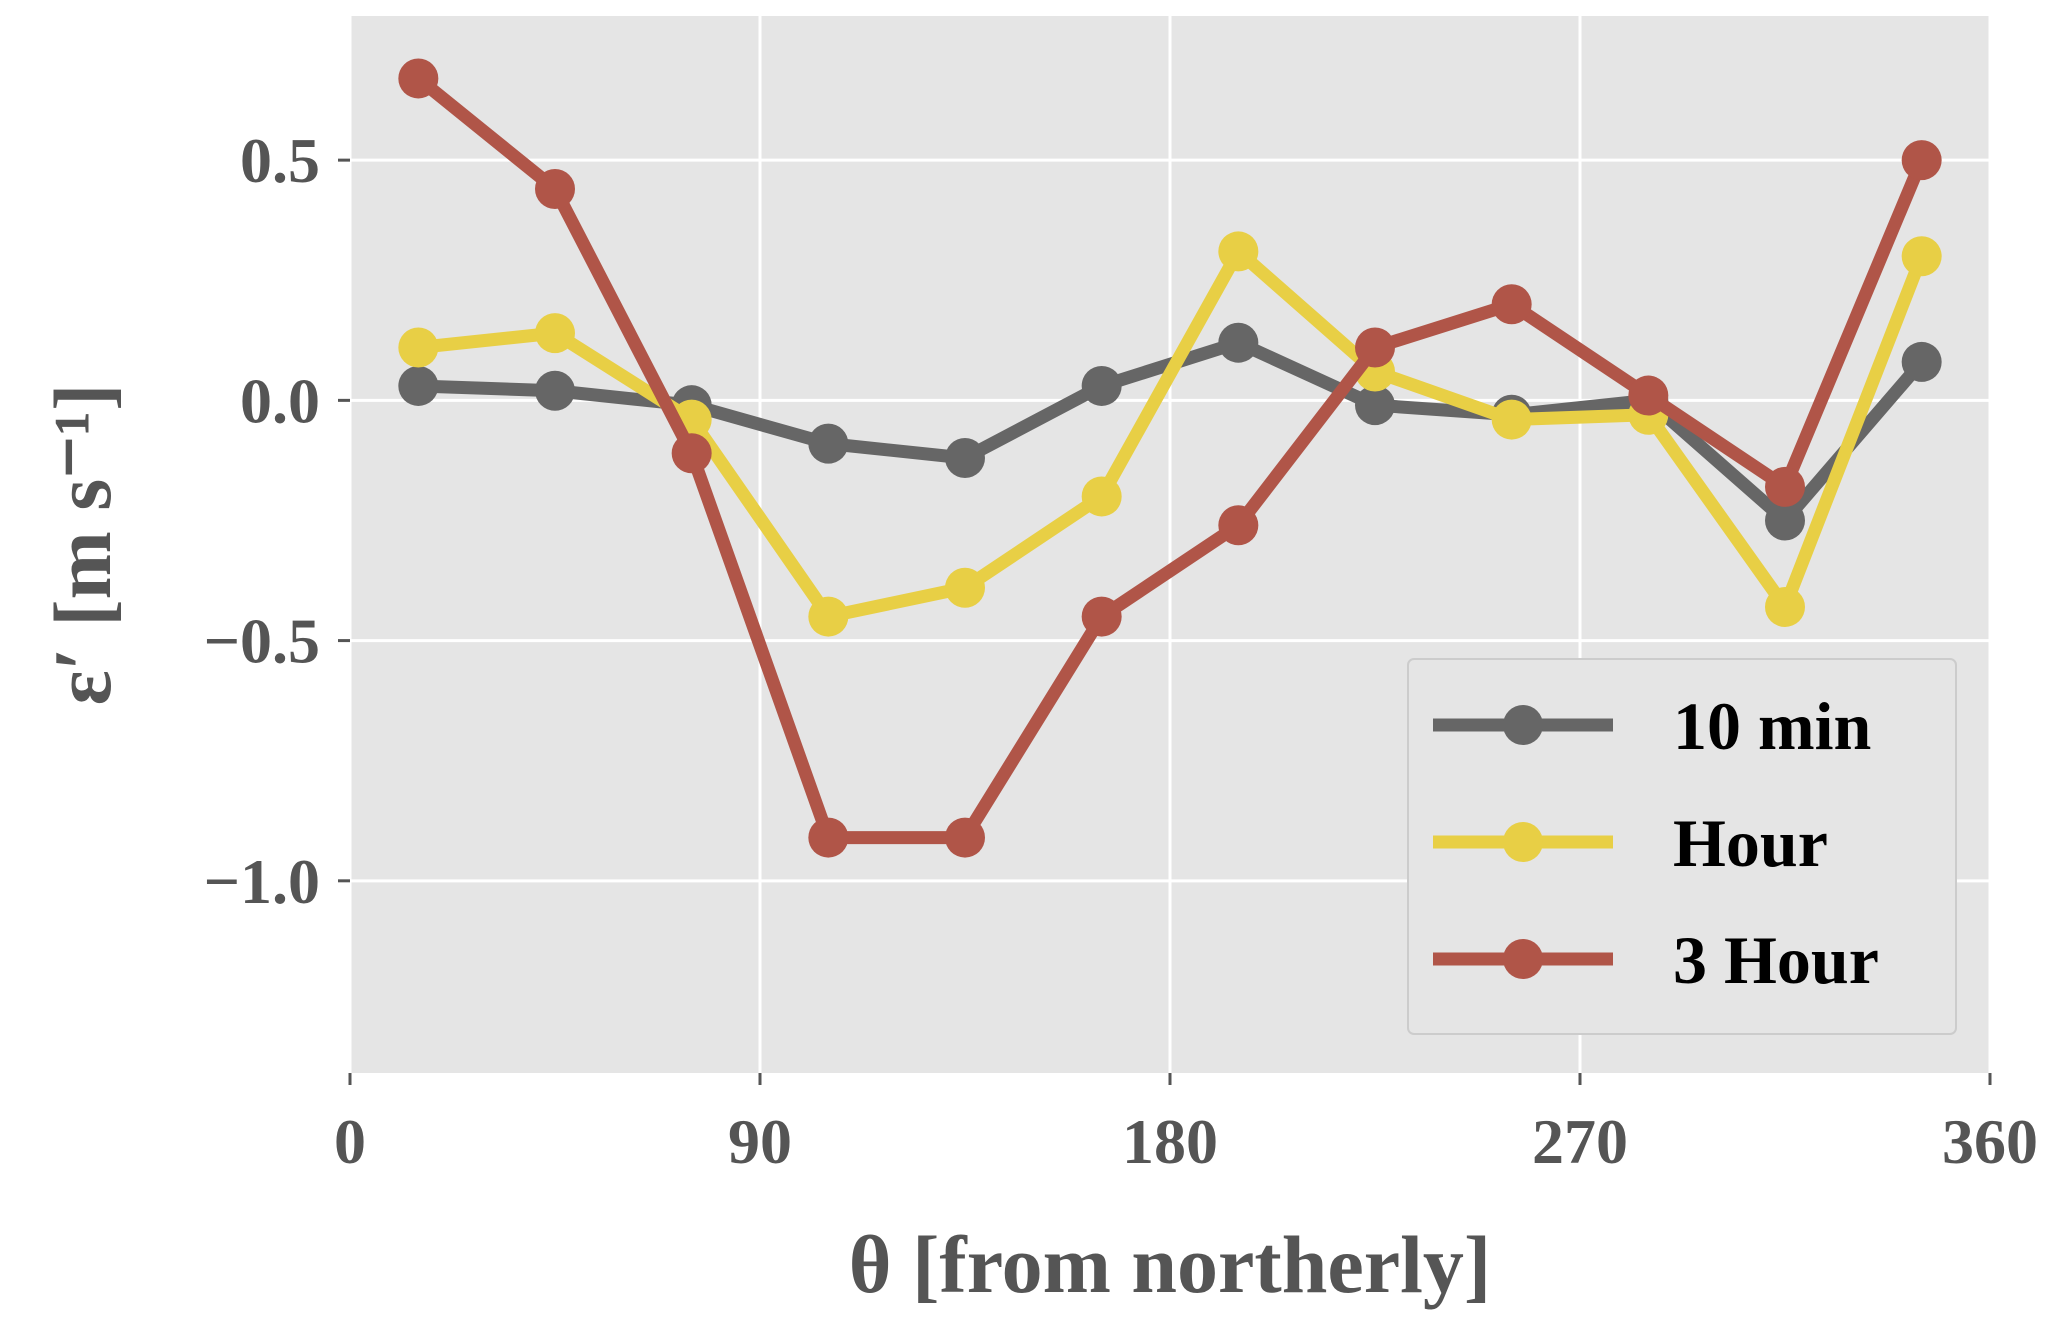 The height and width of the screenshot is (1323, 2067). Describe the element at coordinates (277, 521) in the screenshot. I see `y-axis: 0.5 0.0 −0.5 −1.0` at that location.